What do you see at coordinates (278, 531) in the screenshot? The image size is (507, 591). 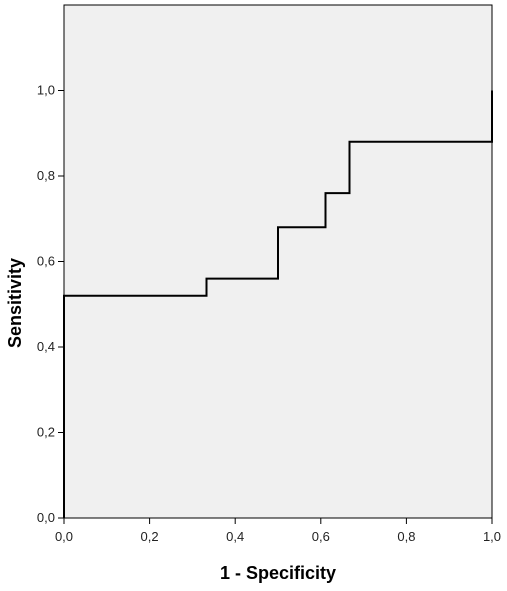 I see `x-axis: 0,0 0,2 0,4 0,6 0,8 1,0` at bounding box center [278, 531].